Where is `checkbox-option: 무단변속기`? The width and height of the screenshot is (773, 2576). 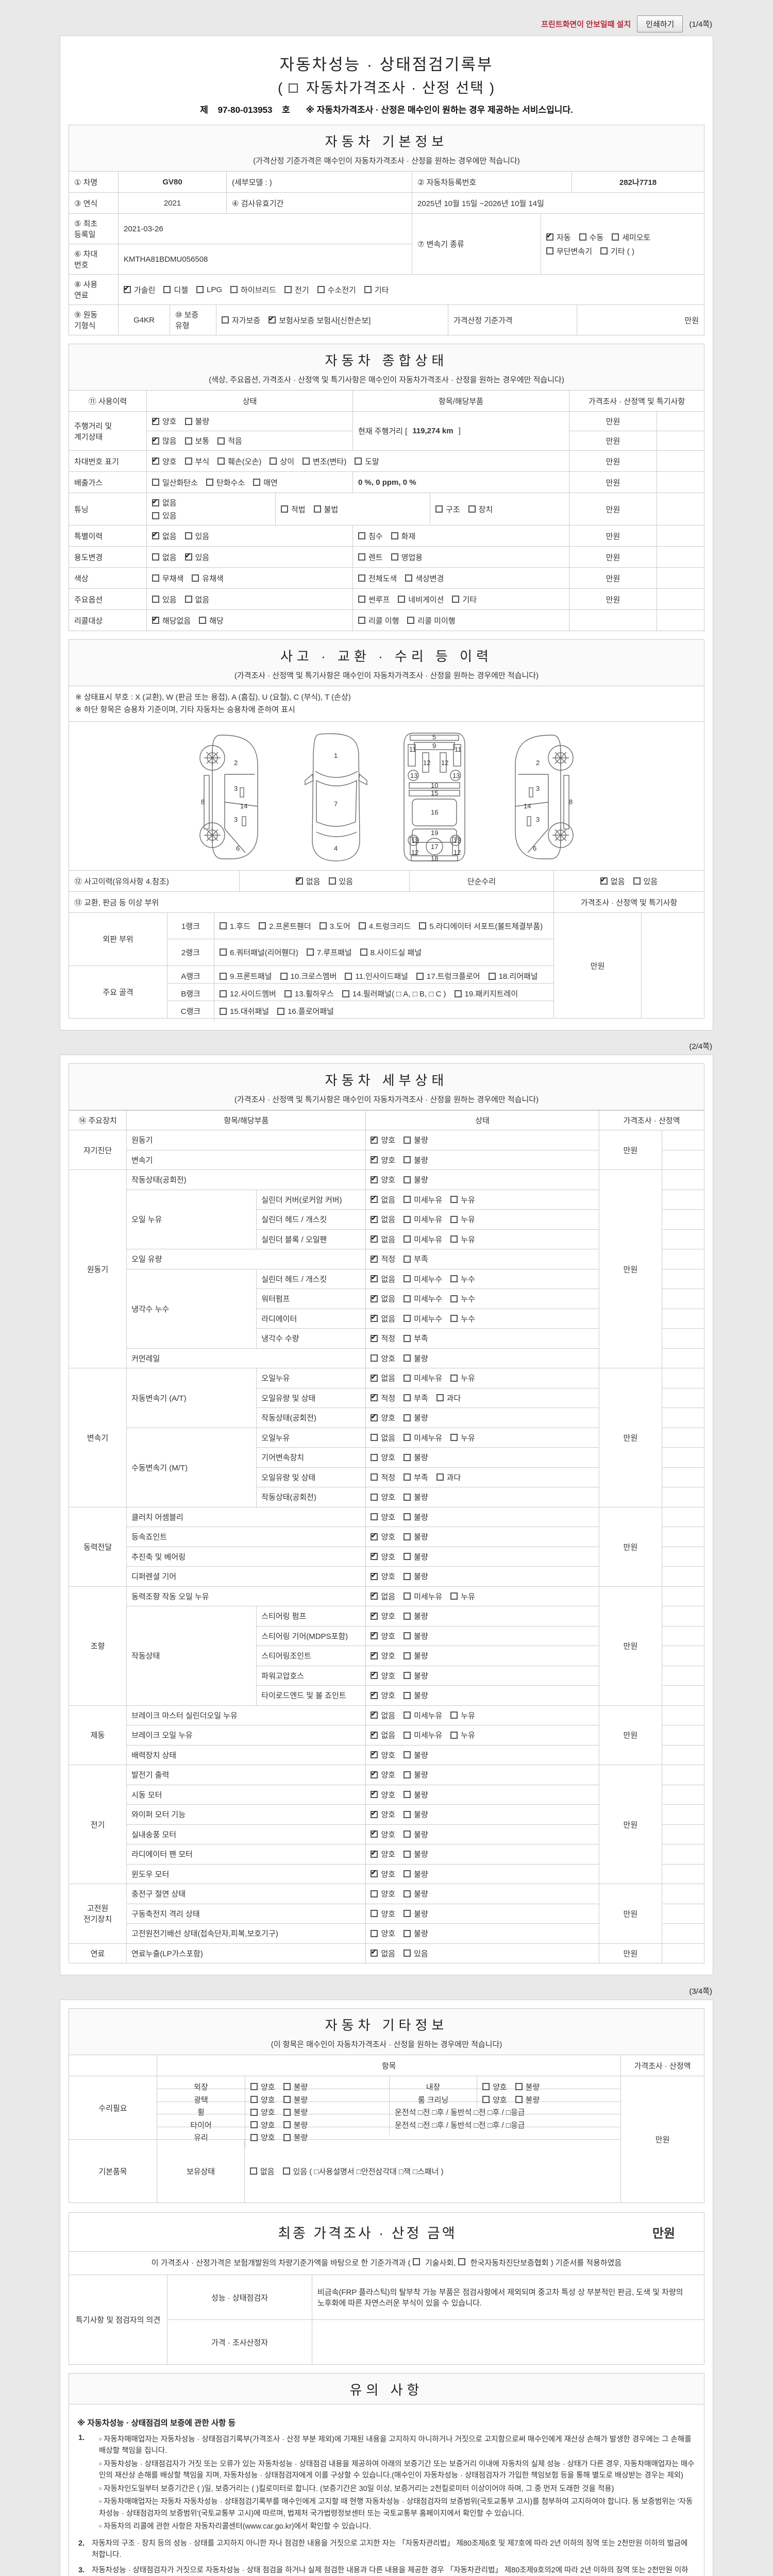 checkbox-option: 무단변속기 is located at coordinates (569, 251).